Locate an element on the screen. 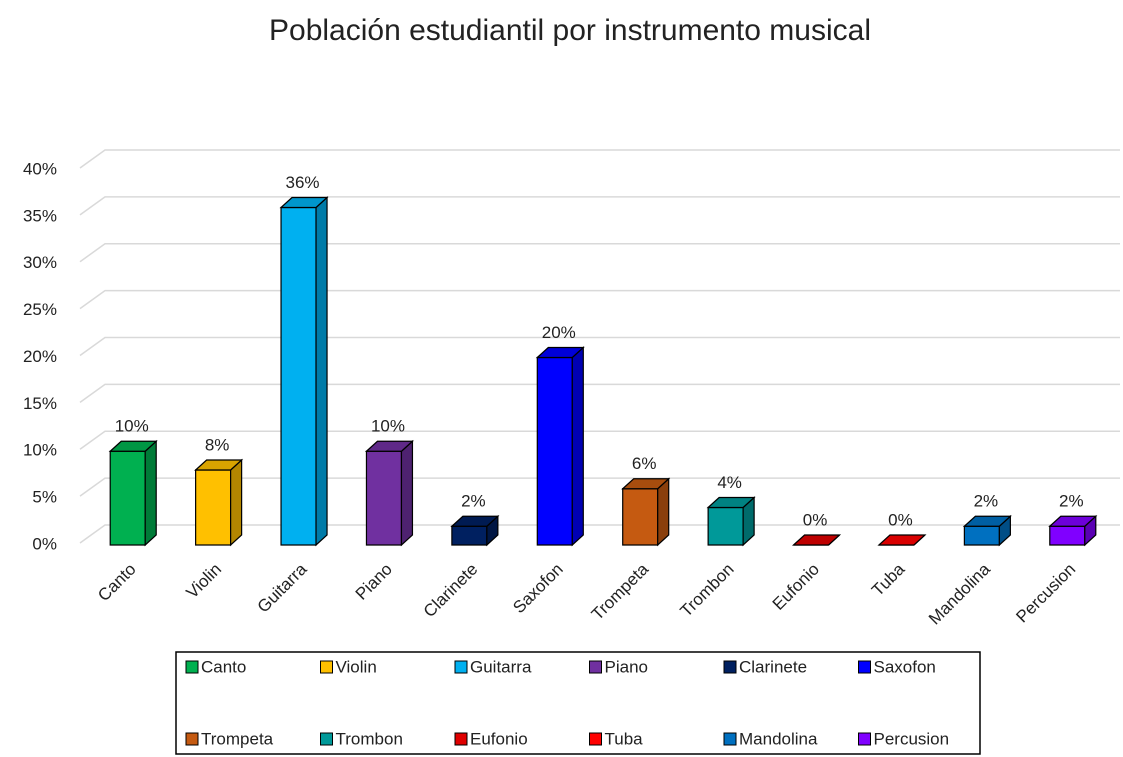 The height and width of the screenshot is (757, 1123). legend-label: Clarinete is located at coordinates (773, 666).